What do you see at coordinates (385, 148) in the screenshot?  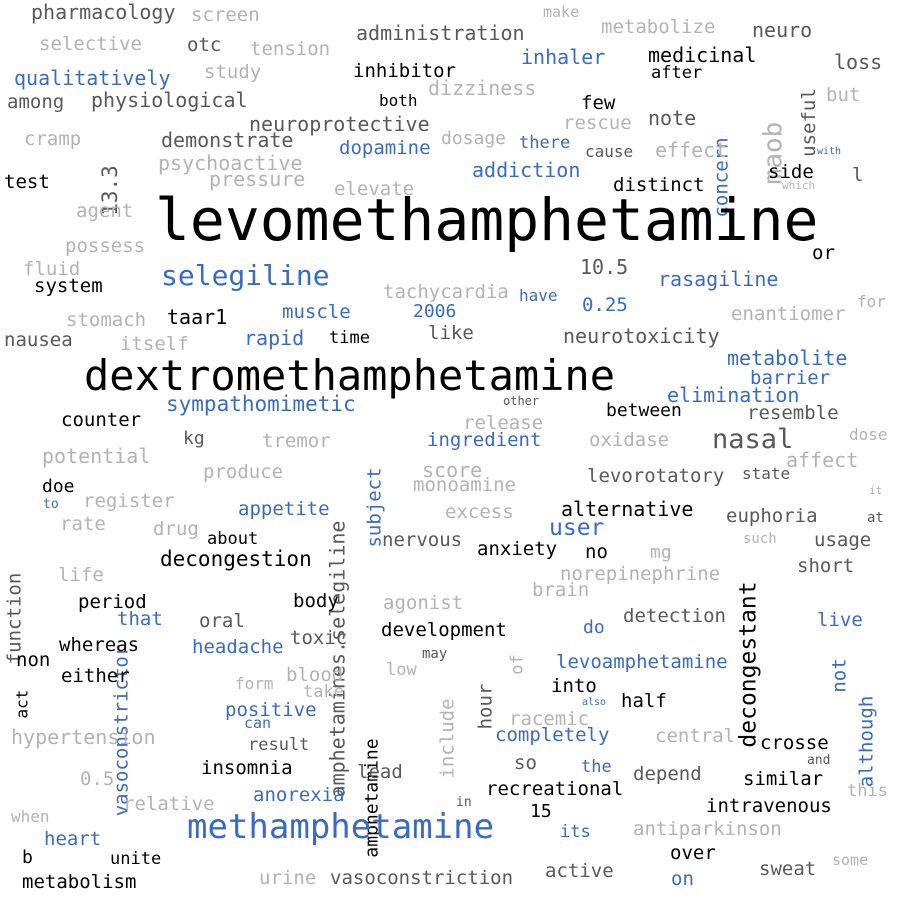 I see `word-dopamine: dopamine` at bounding box center [385, 148].